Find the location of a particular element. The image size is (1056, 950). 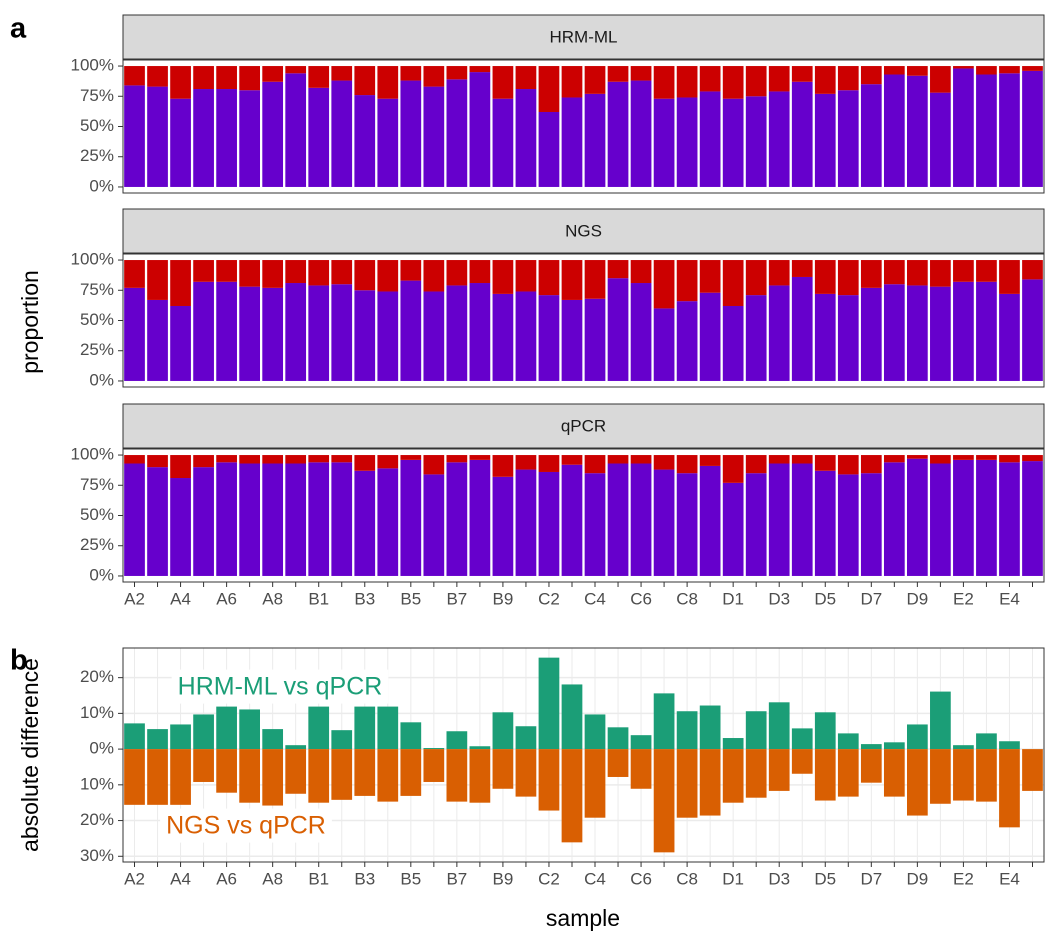

series-label: HRM-ML vs qPCR is located at coordinates (280, 687).